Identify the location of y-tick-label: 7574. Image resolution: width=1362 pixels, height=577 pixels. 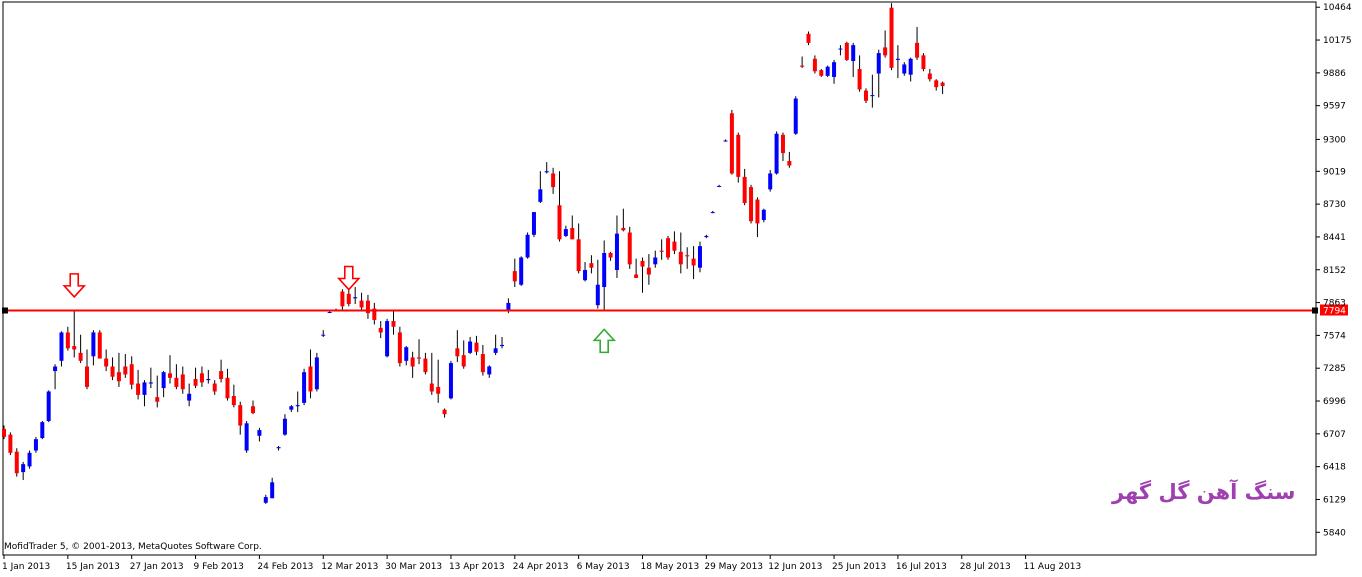
(1334, 336).